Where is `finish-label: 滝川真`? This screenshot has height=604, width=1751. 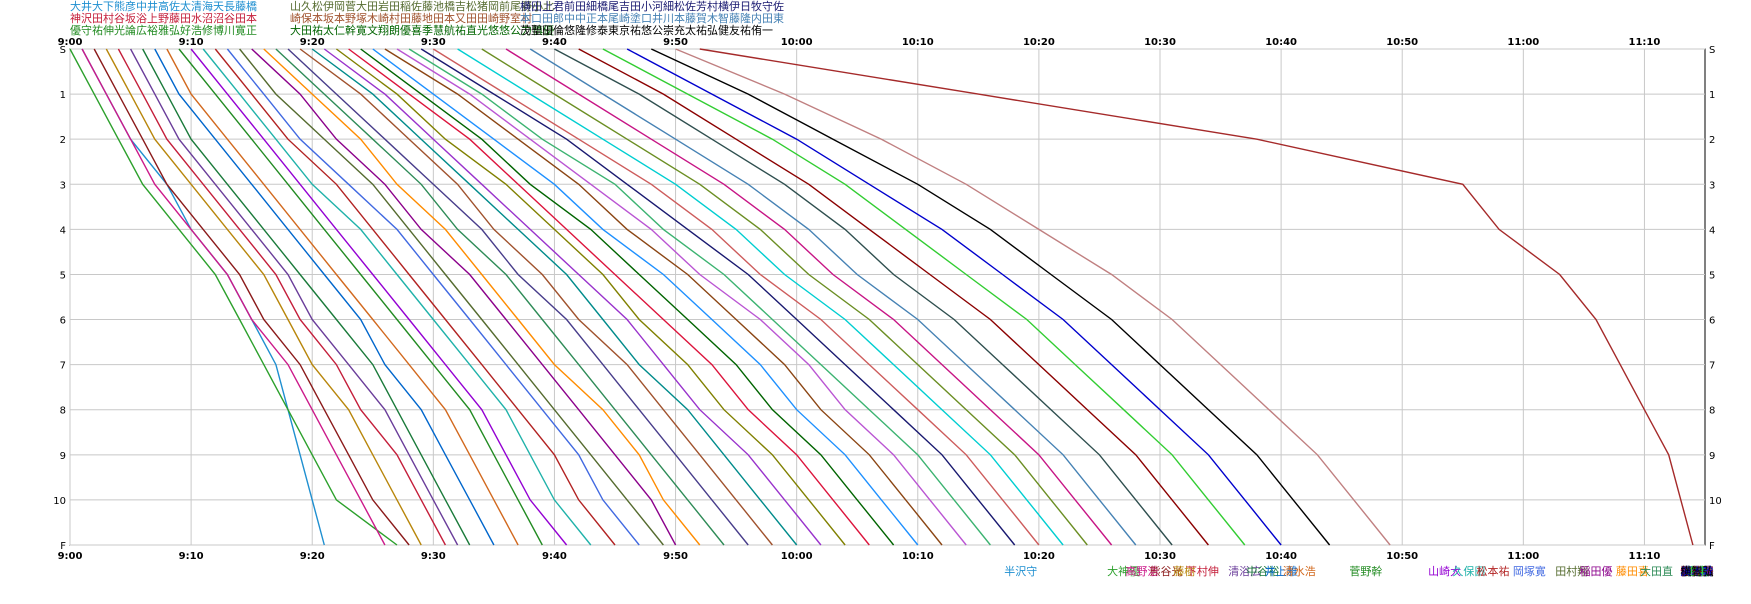 finish-label: 滝川真 is located at coordinates (1697, 571).